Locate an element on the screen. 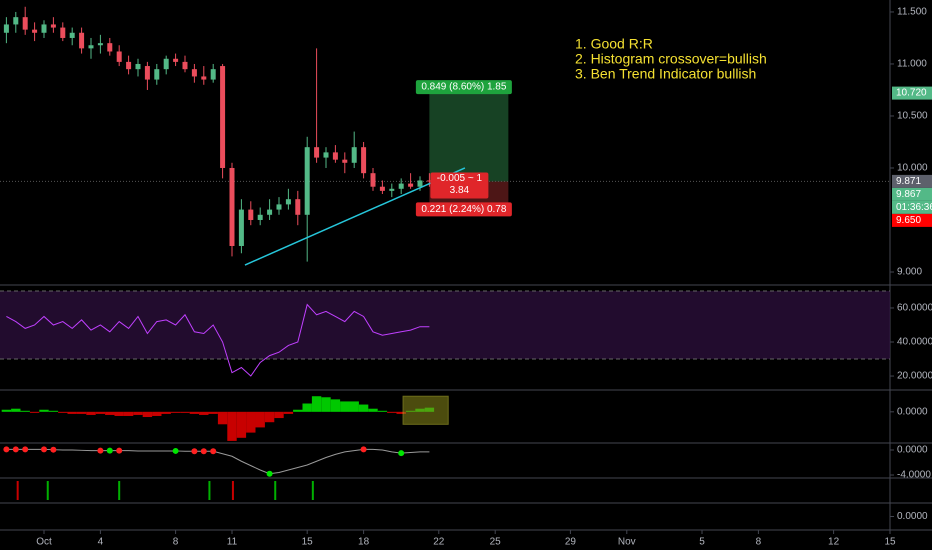 This screenshot has height=550, width=932. price-label: 10.720 is located at coordinates (911, 93).